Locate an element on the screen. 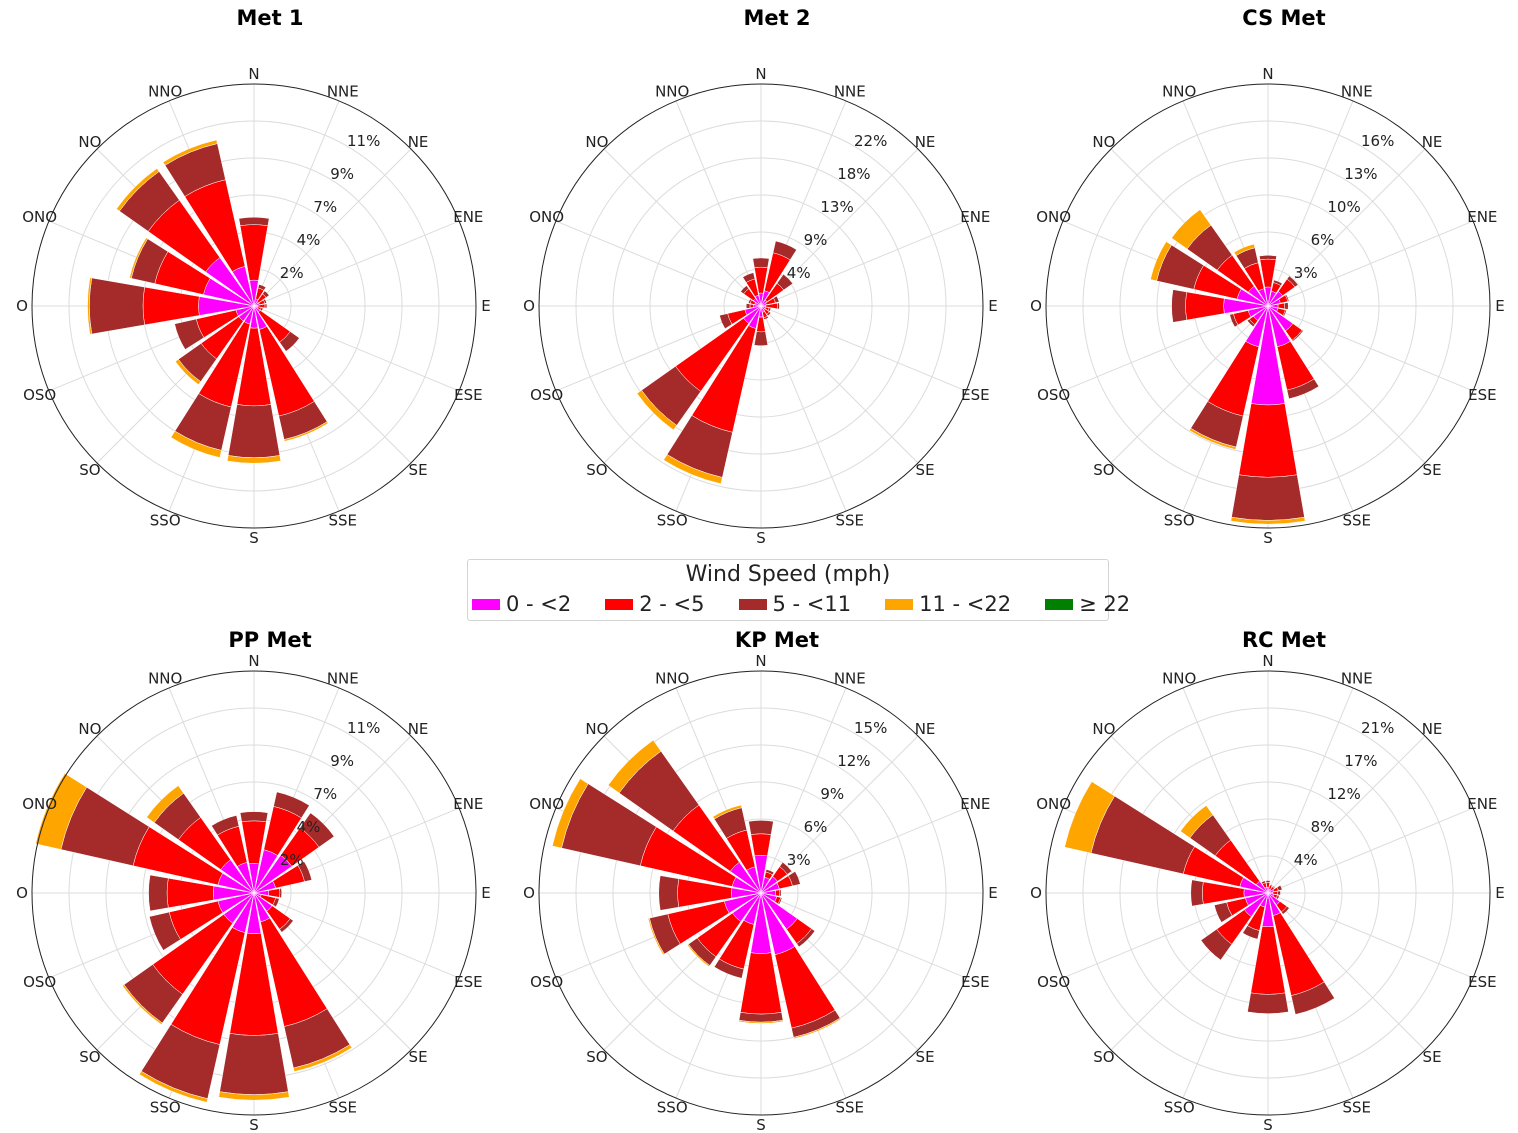  legend-title: Wind Speed (mph) is located at coordinates (788, 574).